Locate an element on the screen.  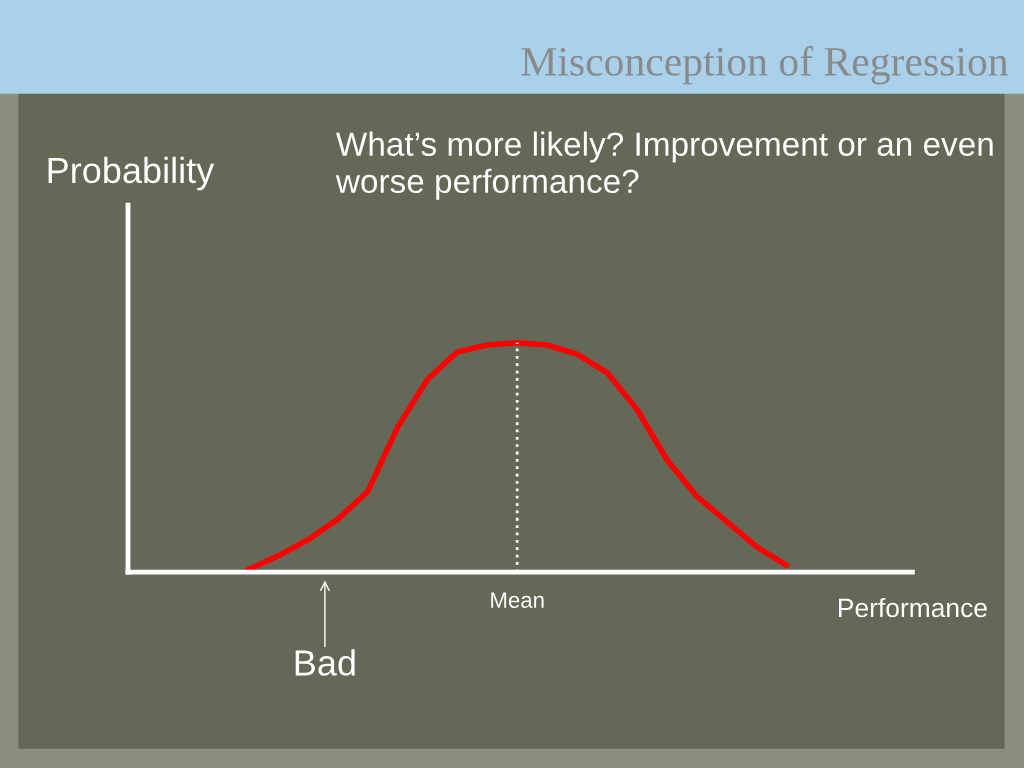
chart-title: Misconception of Regression is located at coordinates (764, 65).